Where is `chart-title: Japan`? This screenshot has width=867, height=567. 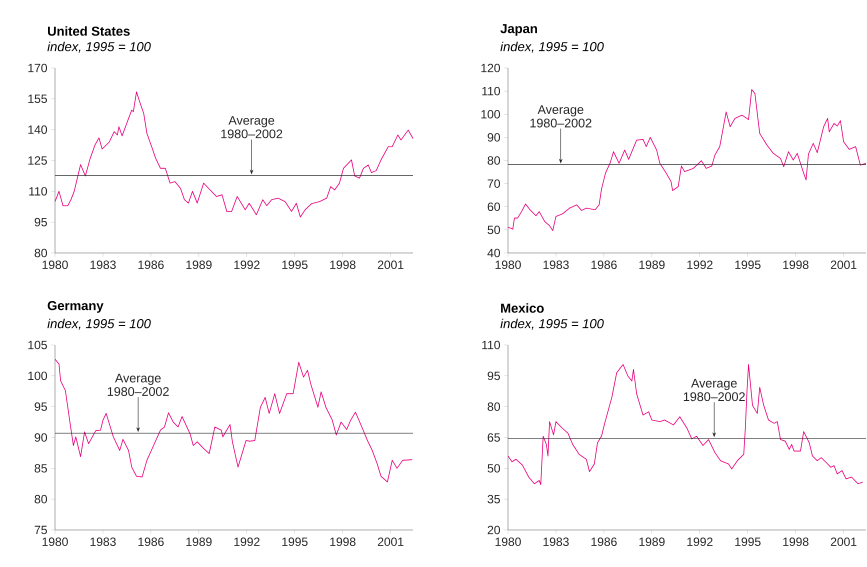 chart-title: Japan is located at coordinates (518, 30).